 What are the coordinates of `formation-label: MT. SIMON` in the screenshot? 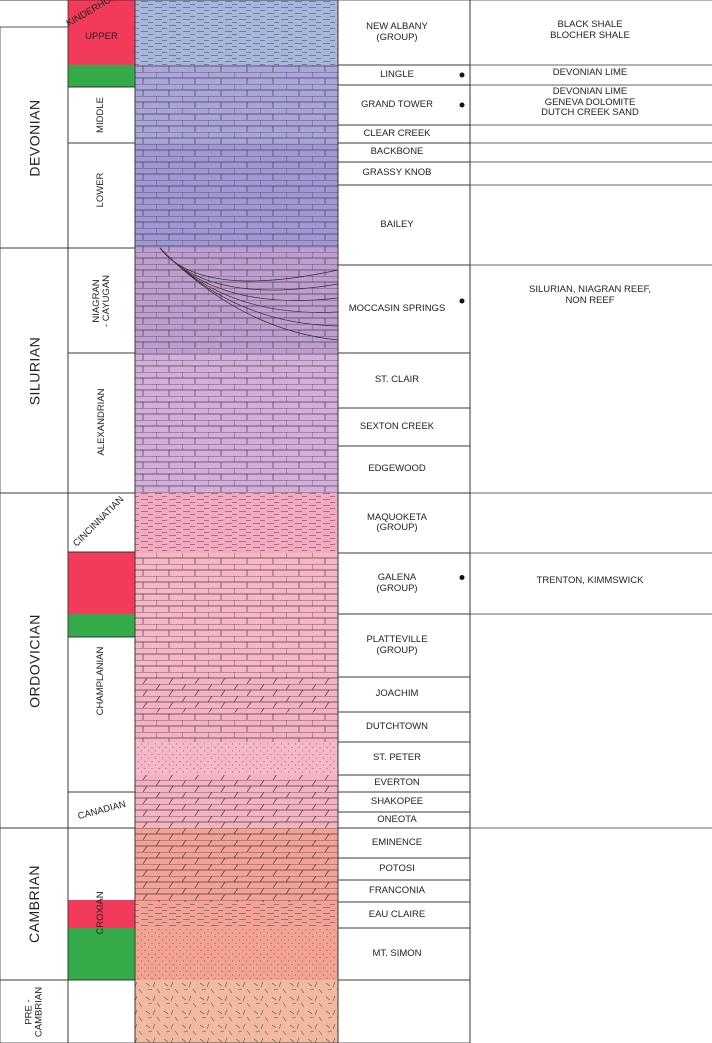 It's located at (397, 953).